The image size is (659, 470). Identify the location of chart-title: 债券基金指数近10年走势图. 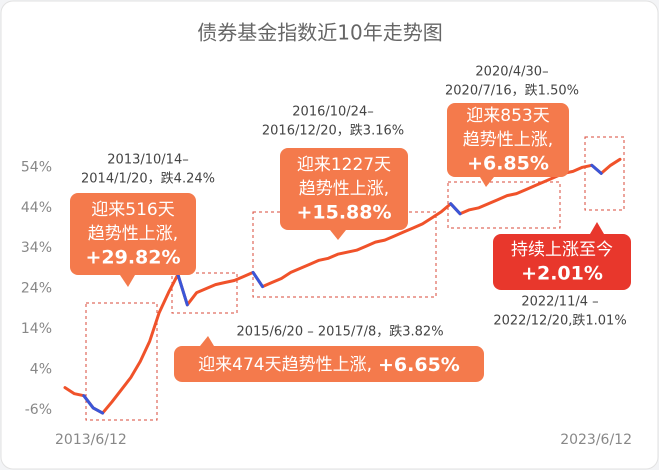
(319, 33).